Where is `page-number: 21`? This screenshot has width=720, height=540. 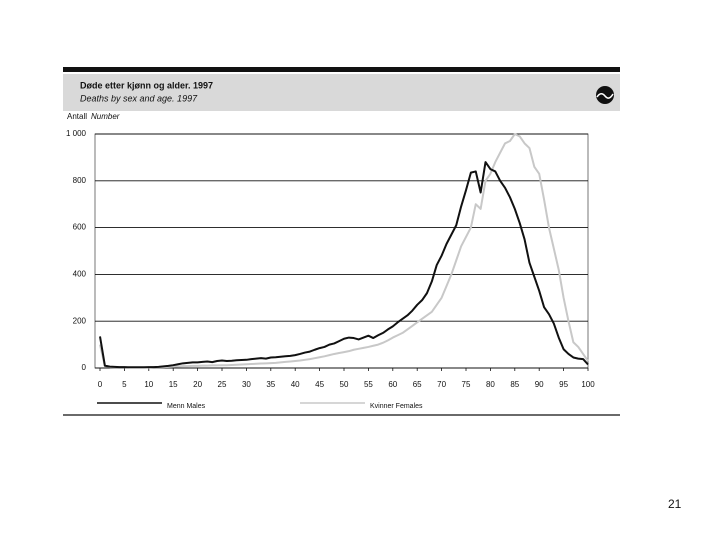 page-number: 21 is located at coordinates (675, 504).